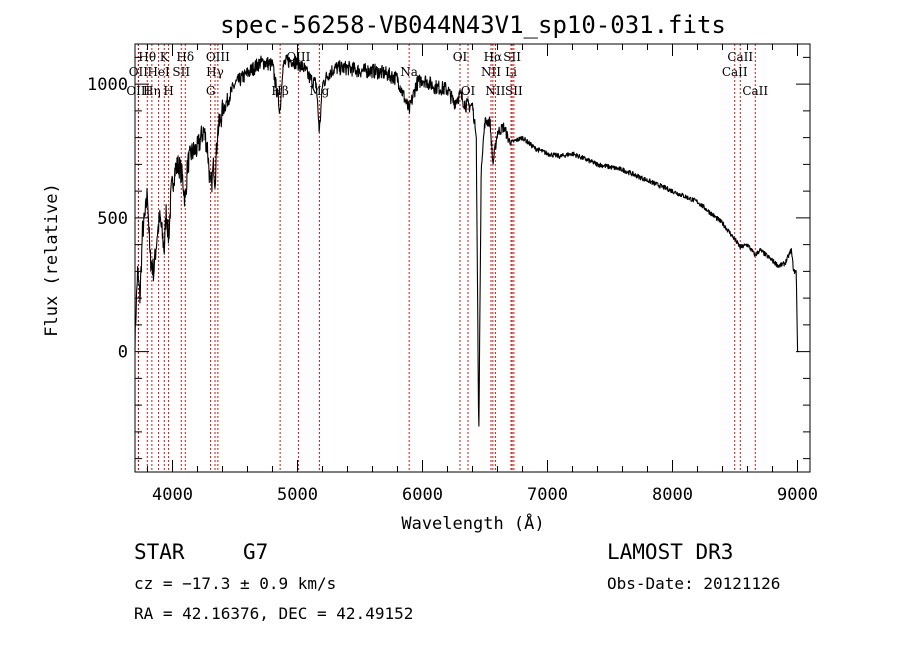  Describe the element at coordinates (672, 495) in the screenshot. I see `x-tick-label: 8000` at that location.